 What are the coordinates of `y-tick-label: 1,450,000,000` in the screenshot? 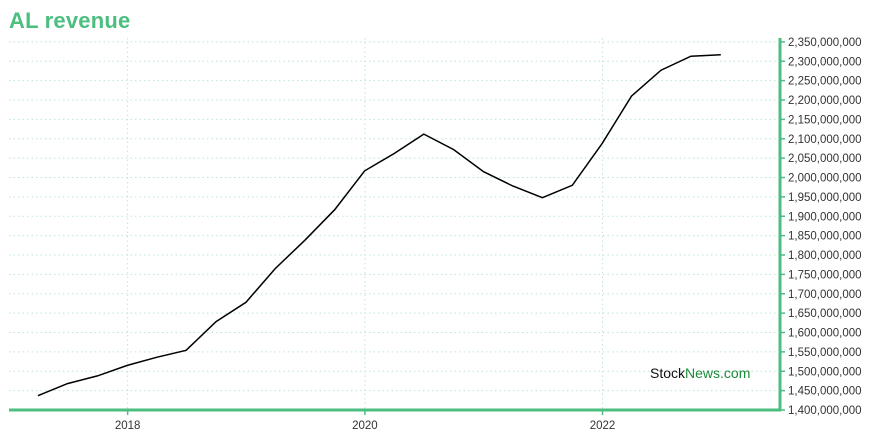 It's located at (825, 392).